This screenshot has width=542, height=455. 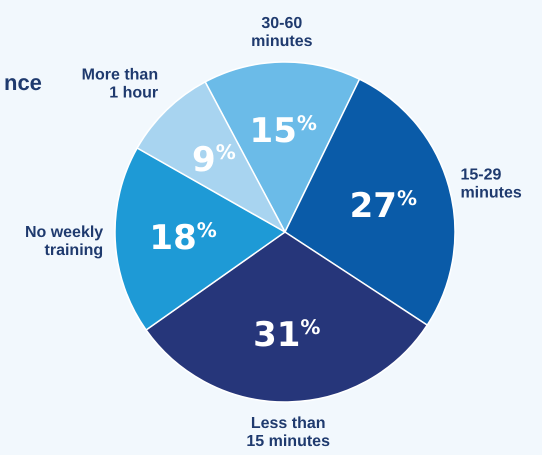 I want to click on data-label: 31$^{%}$, so click(x=286, y=334).